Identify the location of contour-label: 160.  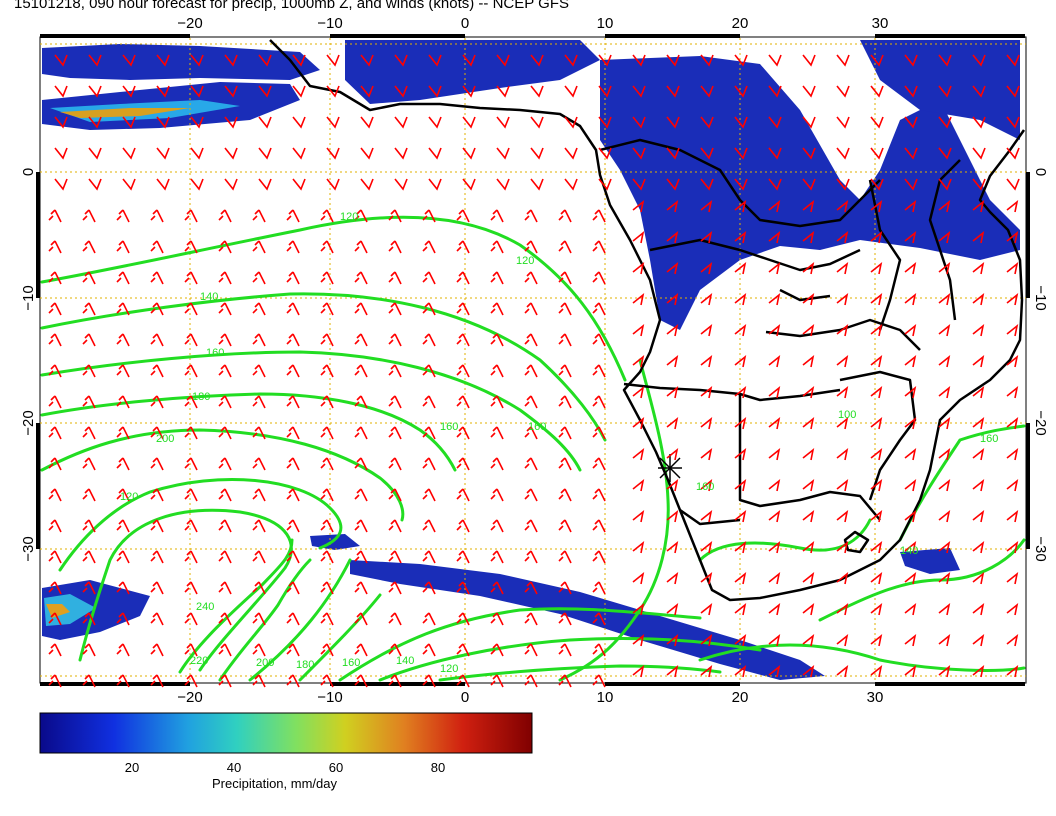
(989, 439).